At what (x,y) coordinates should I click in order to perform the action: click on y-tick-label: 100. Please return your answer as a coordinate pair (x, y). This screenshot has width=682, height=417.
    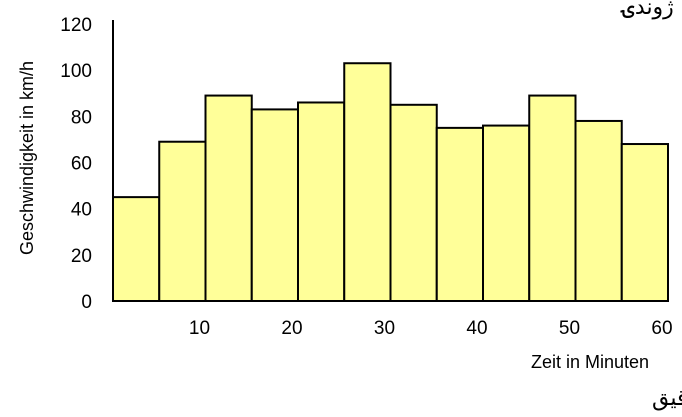
    Looking at the image, I should click on (76, 71).